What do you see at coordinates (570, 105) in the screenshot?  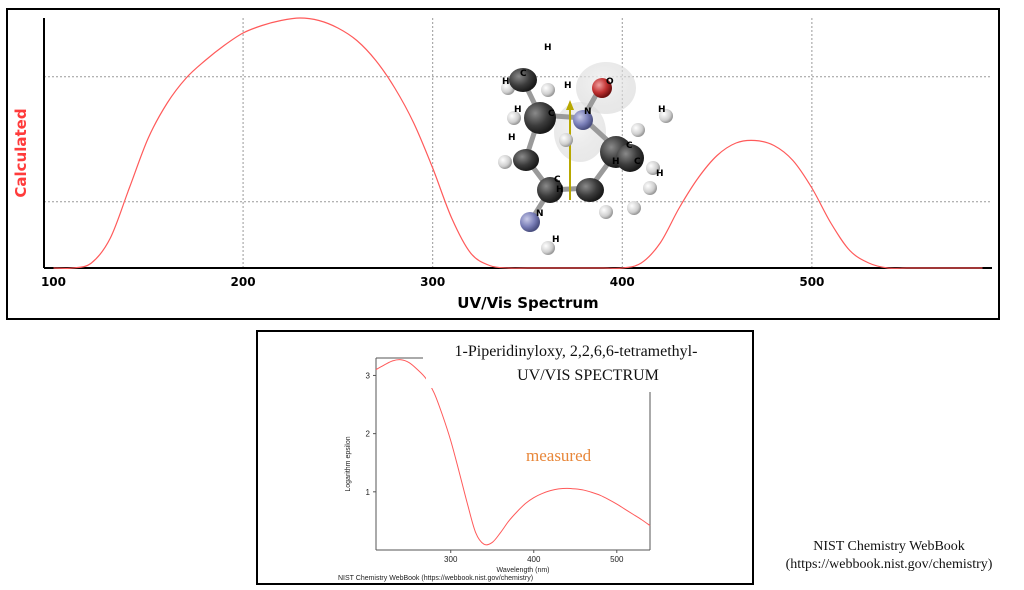 I see `dipole-arrow-head` at bounding box center [570, 105].